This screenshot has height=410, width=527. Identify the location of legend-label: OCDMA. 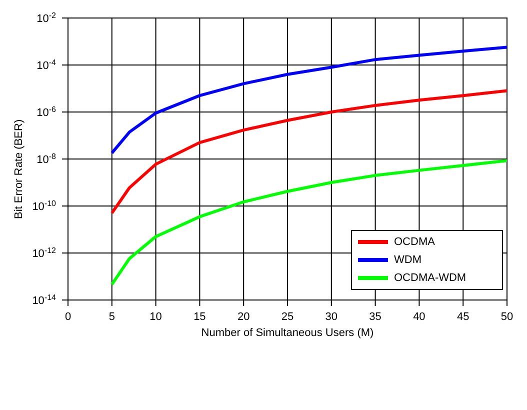
(414, 242).